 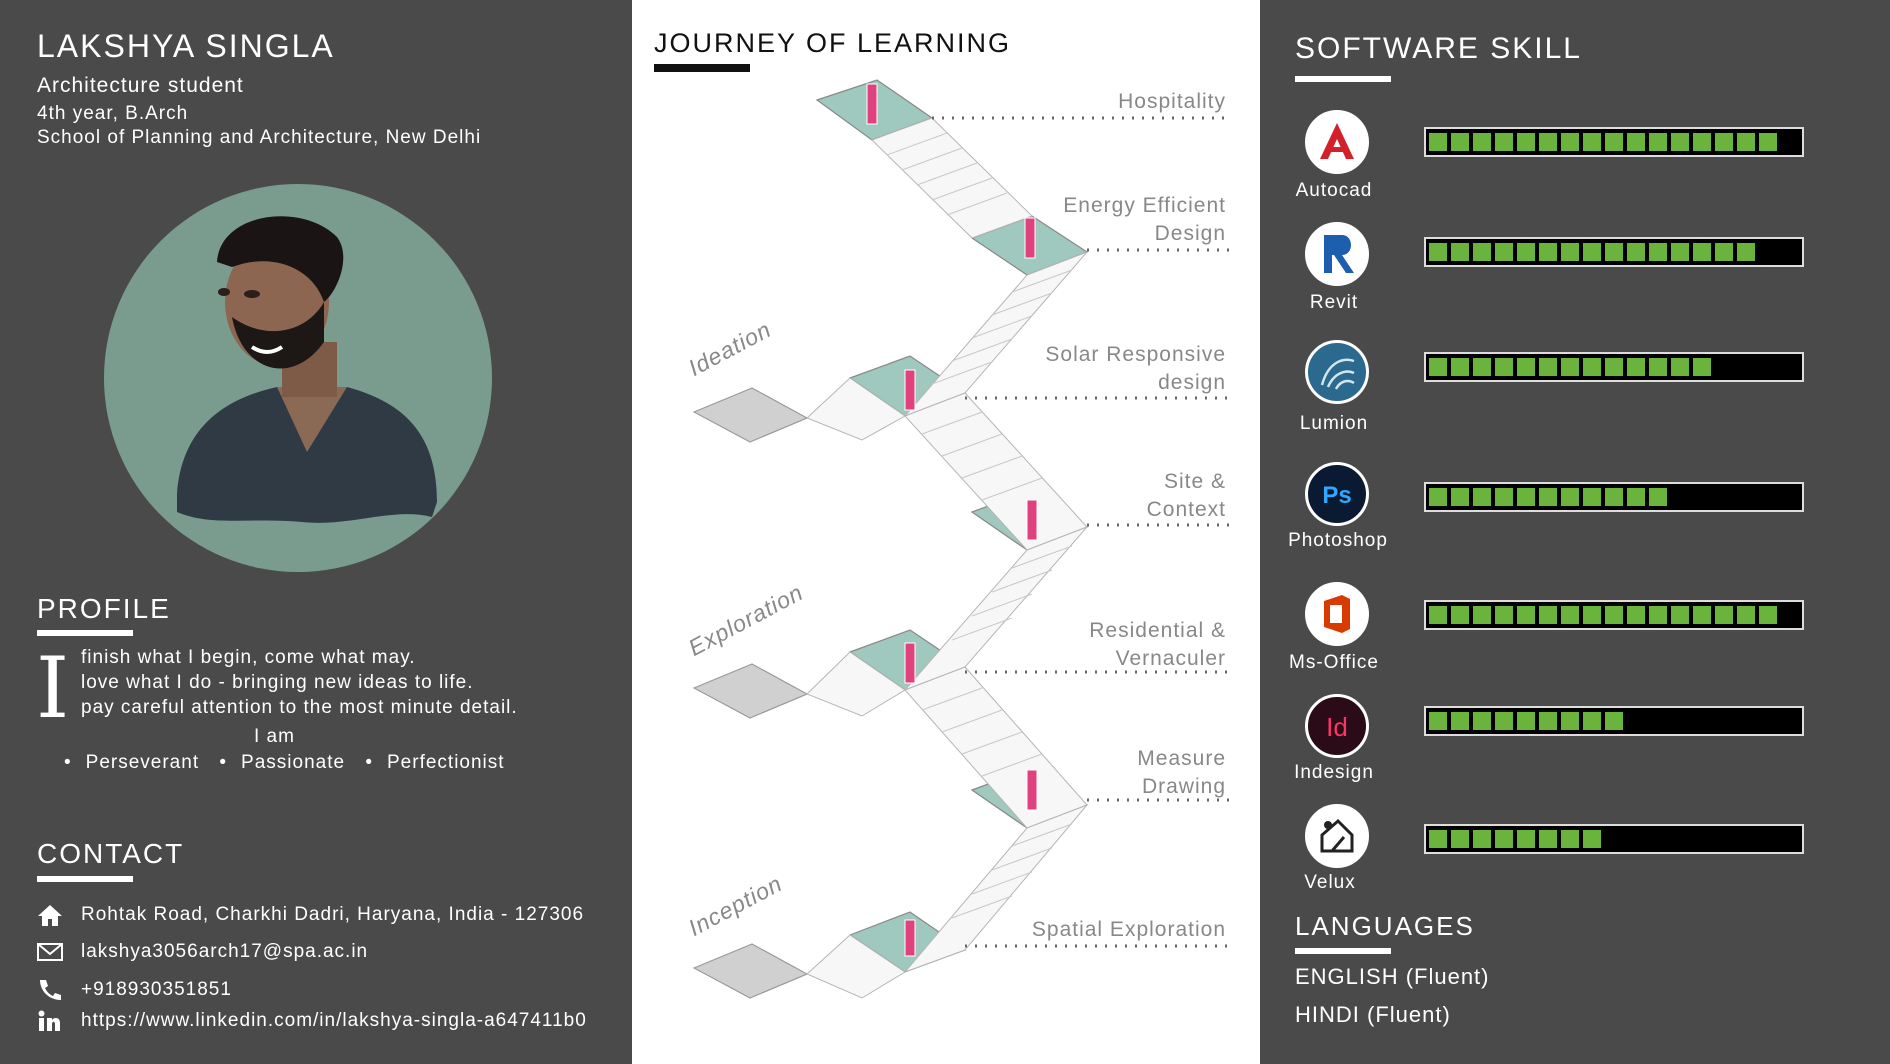 I want to click on person-role: Architecture student, so click(x=140, y=85).